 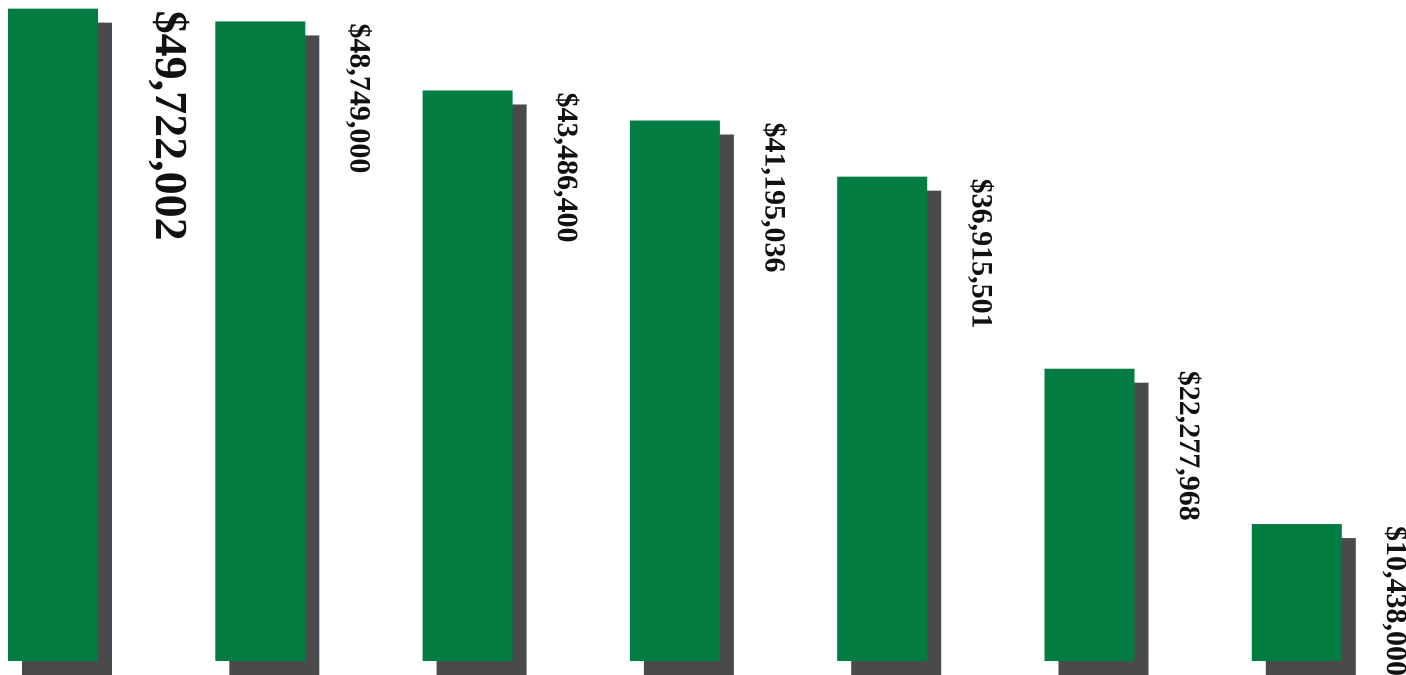 What do you see at coordinates (1393, 600) in the screenshot?
I see `bar-value-label: $10,438,000` at bounding box center [1393, 600].